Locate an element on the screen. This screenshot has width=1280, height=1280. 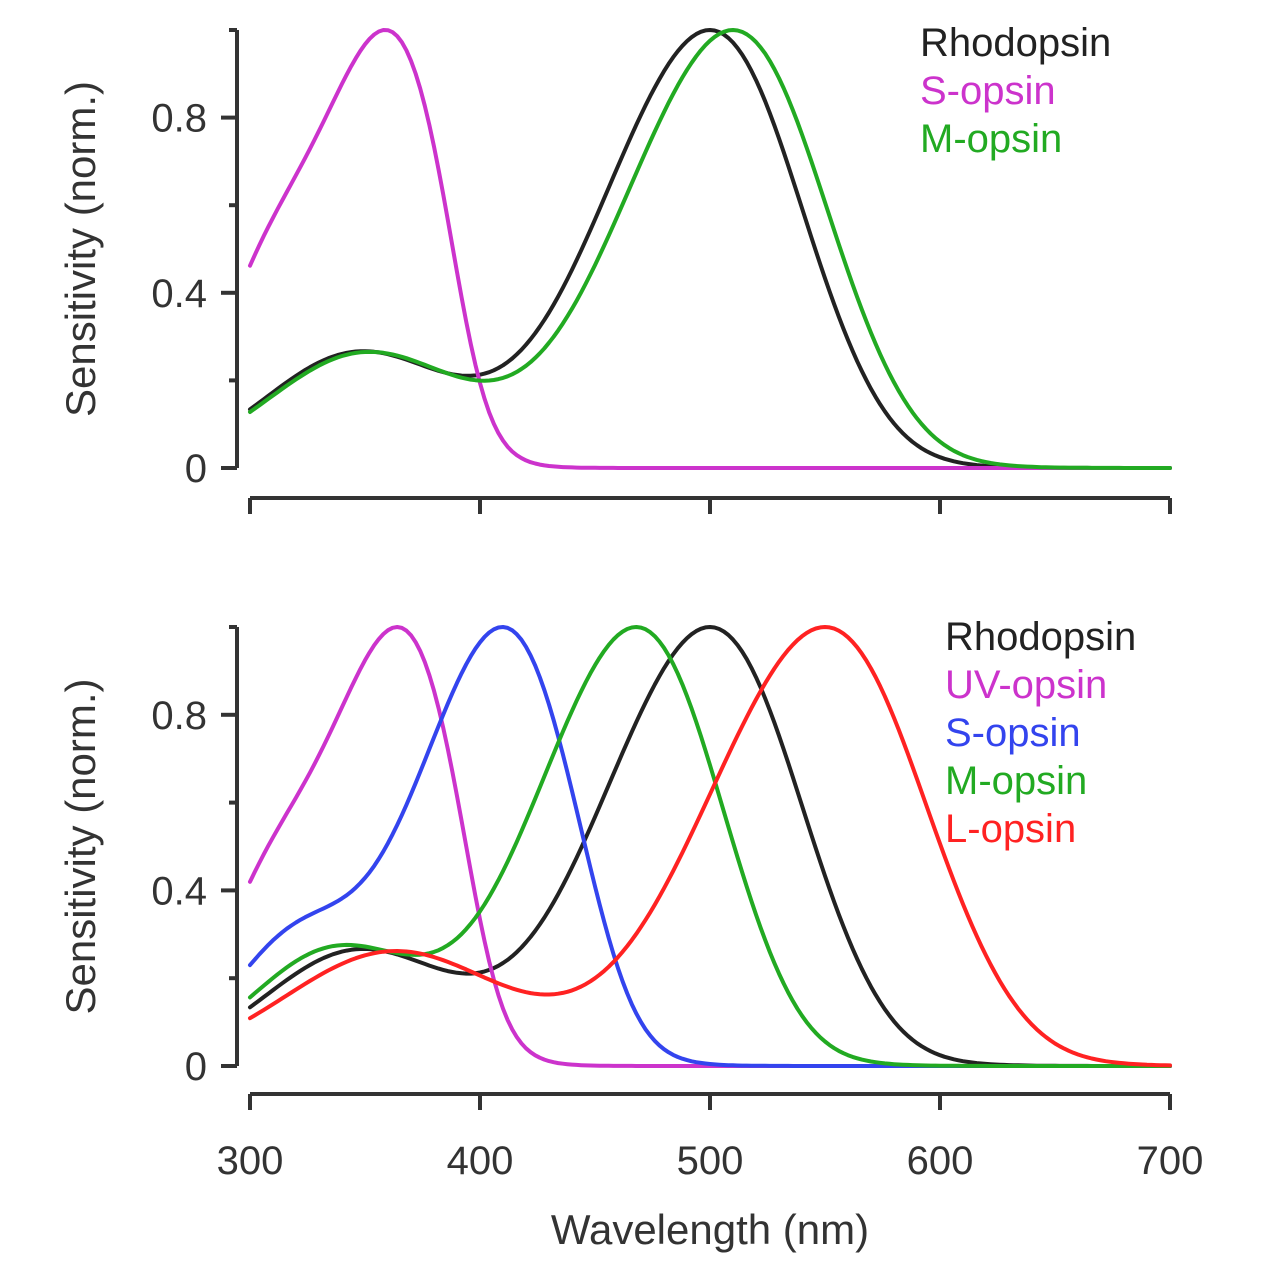
x-tick-label: 500 is located at coordinates (710, 1161).